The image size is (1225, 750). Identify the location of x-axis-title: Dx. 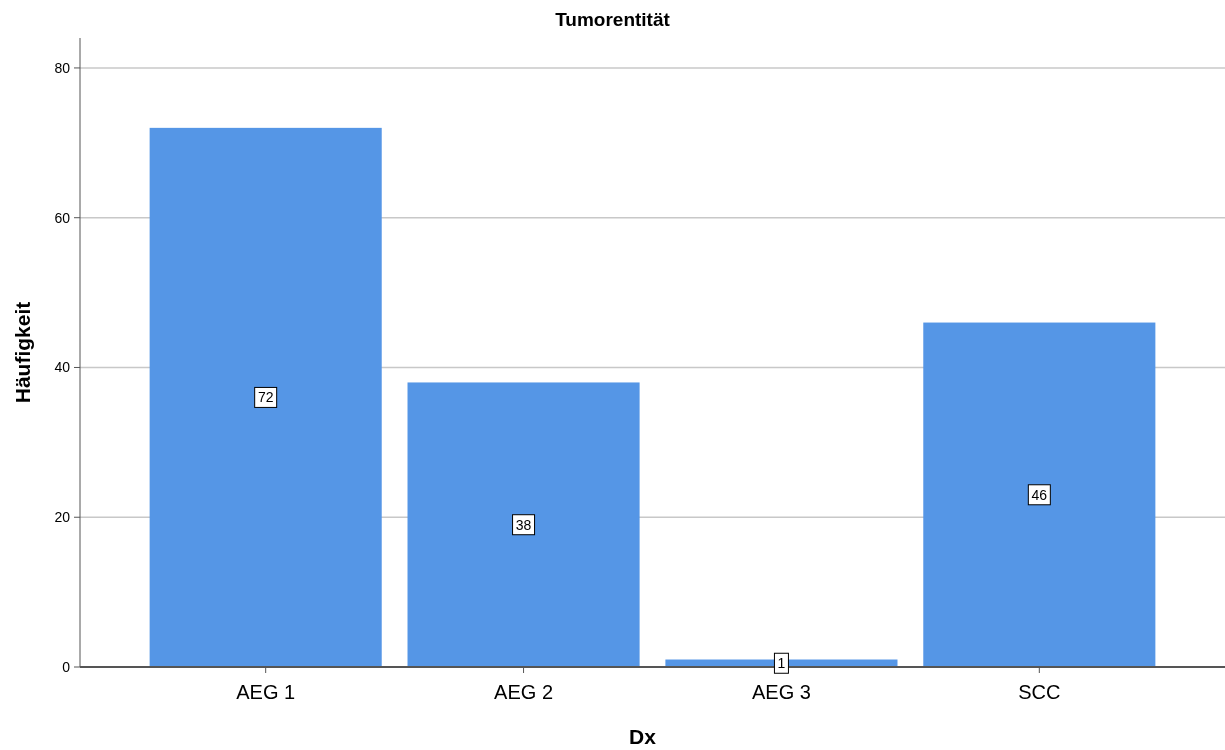
(643, 736).